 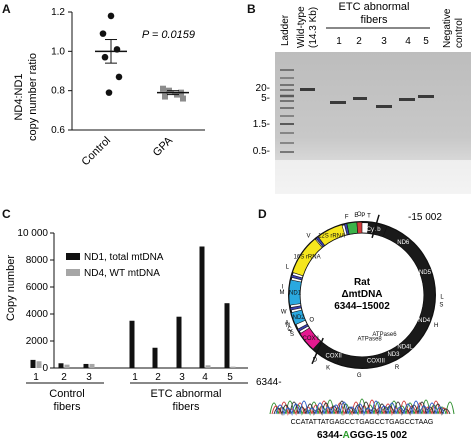 I want to click on panel-c-ytick-label: 0, so click(x=45, y=368).